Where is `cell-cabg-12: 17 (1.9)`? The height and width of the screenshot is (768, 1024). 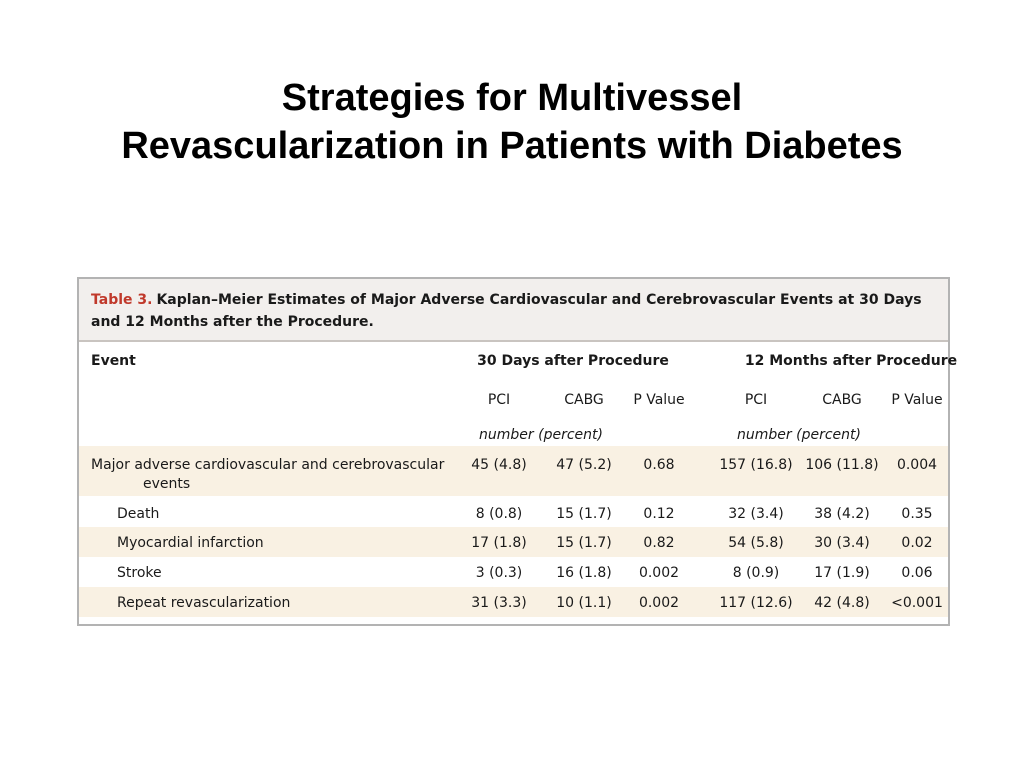 cell-cabg-12: 17 (1.9) is located at coordinates (842, 573).